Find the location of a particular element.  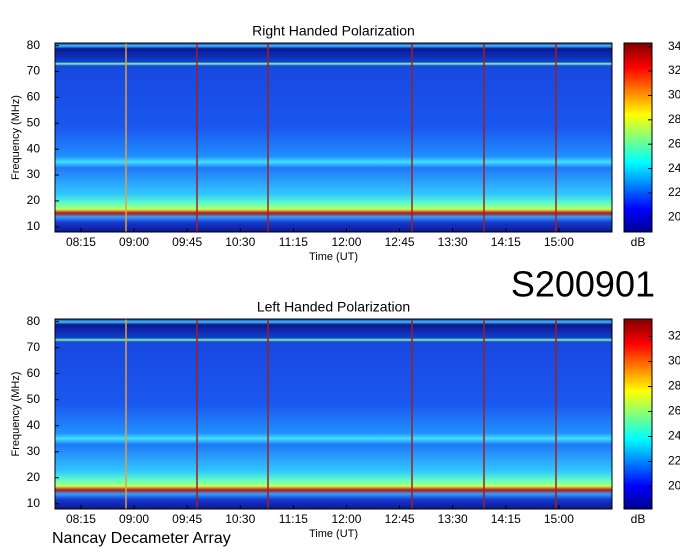

chart-title: Right Handed Polarization is located at coordinates (333, 31).